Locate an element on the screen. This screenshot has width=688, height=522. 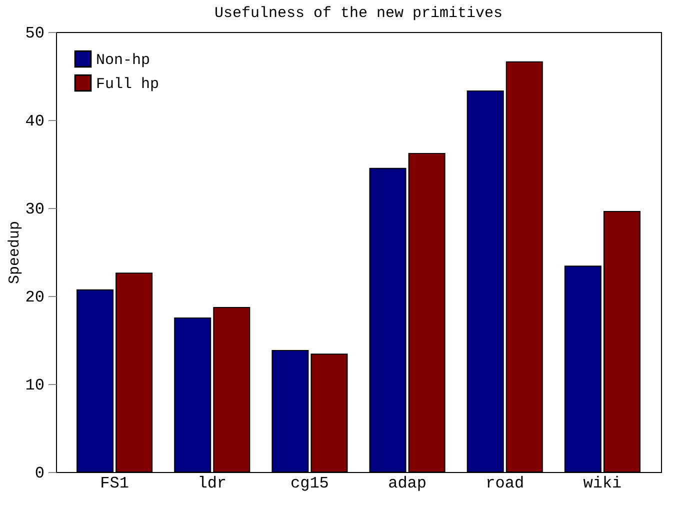
x-tick-label: FS1 is located at coordinates (114, 483).